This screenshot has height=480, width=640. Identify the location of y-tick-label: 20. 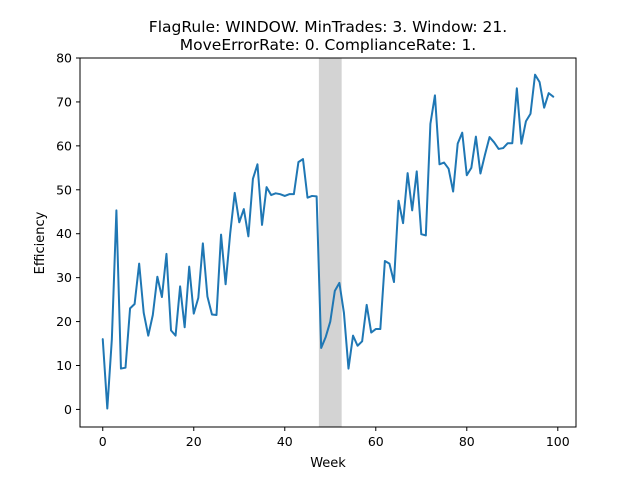
(64, 321).